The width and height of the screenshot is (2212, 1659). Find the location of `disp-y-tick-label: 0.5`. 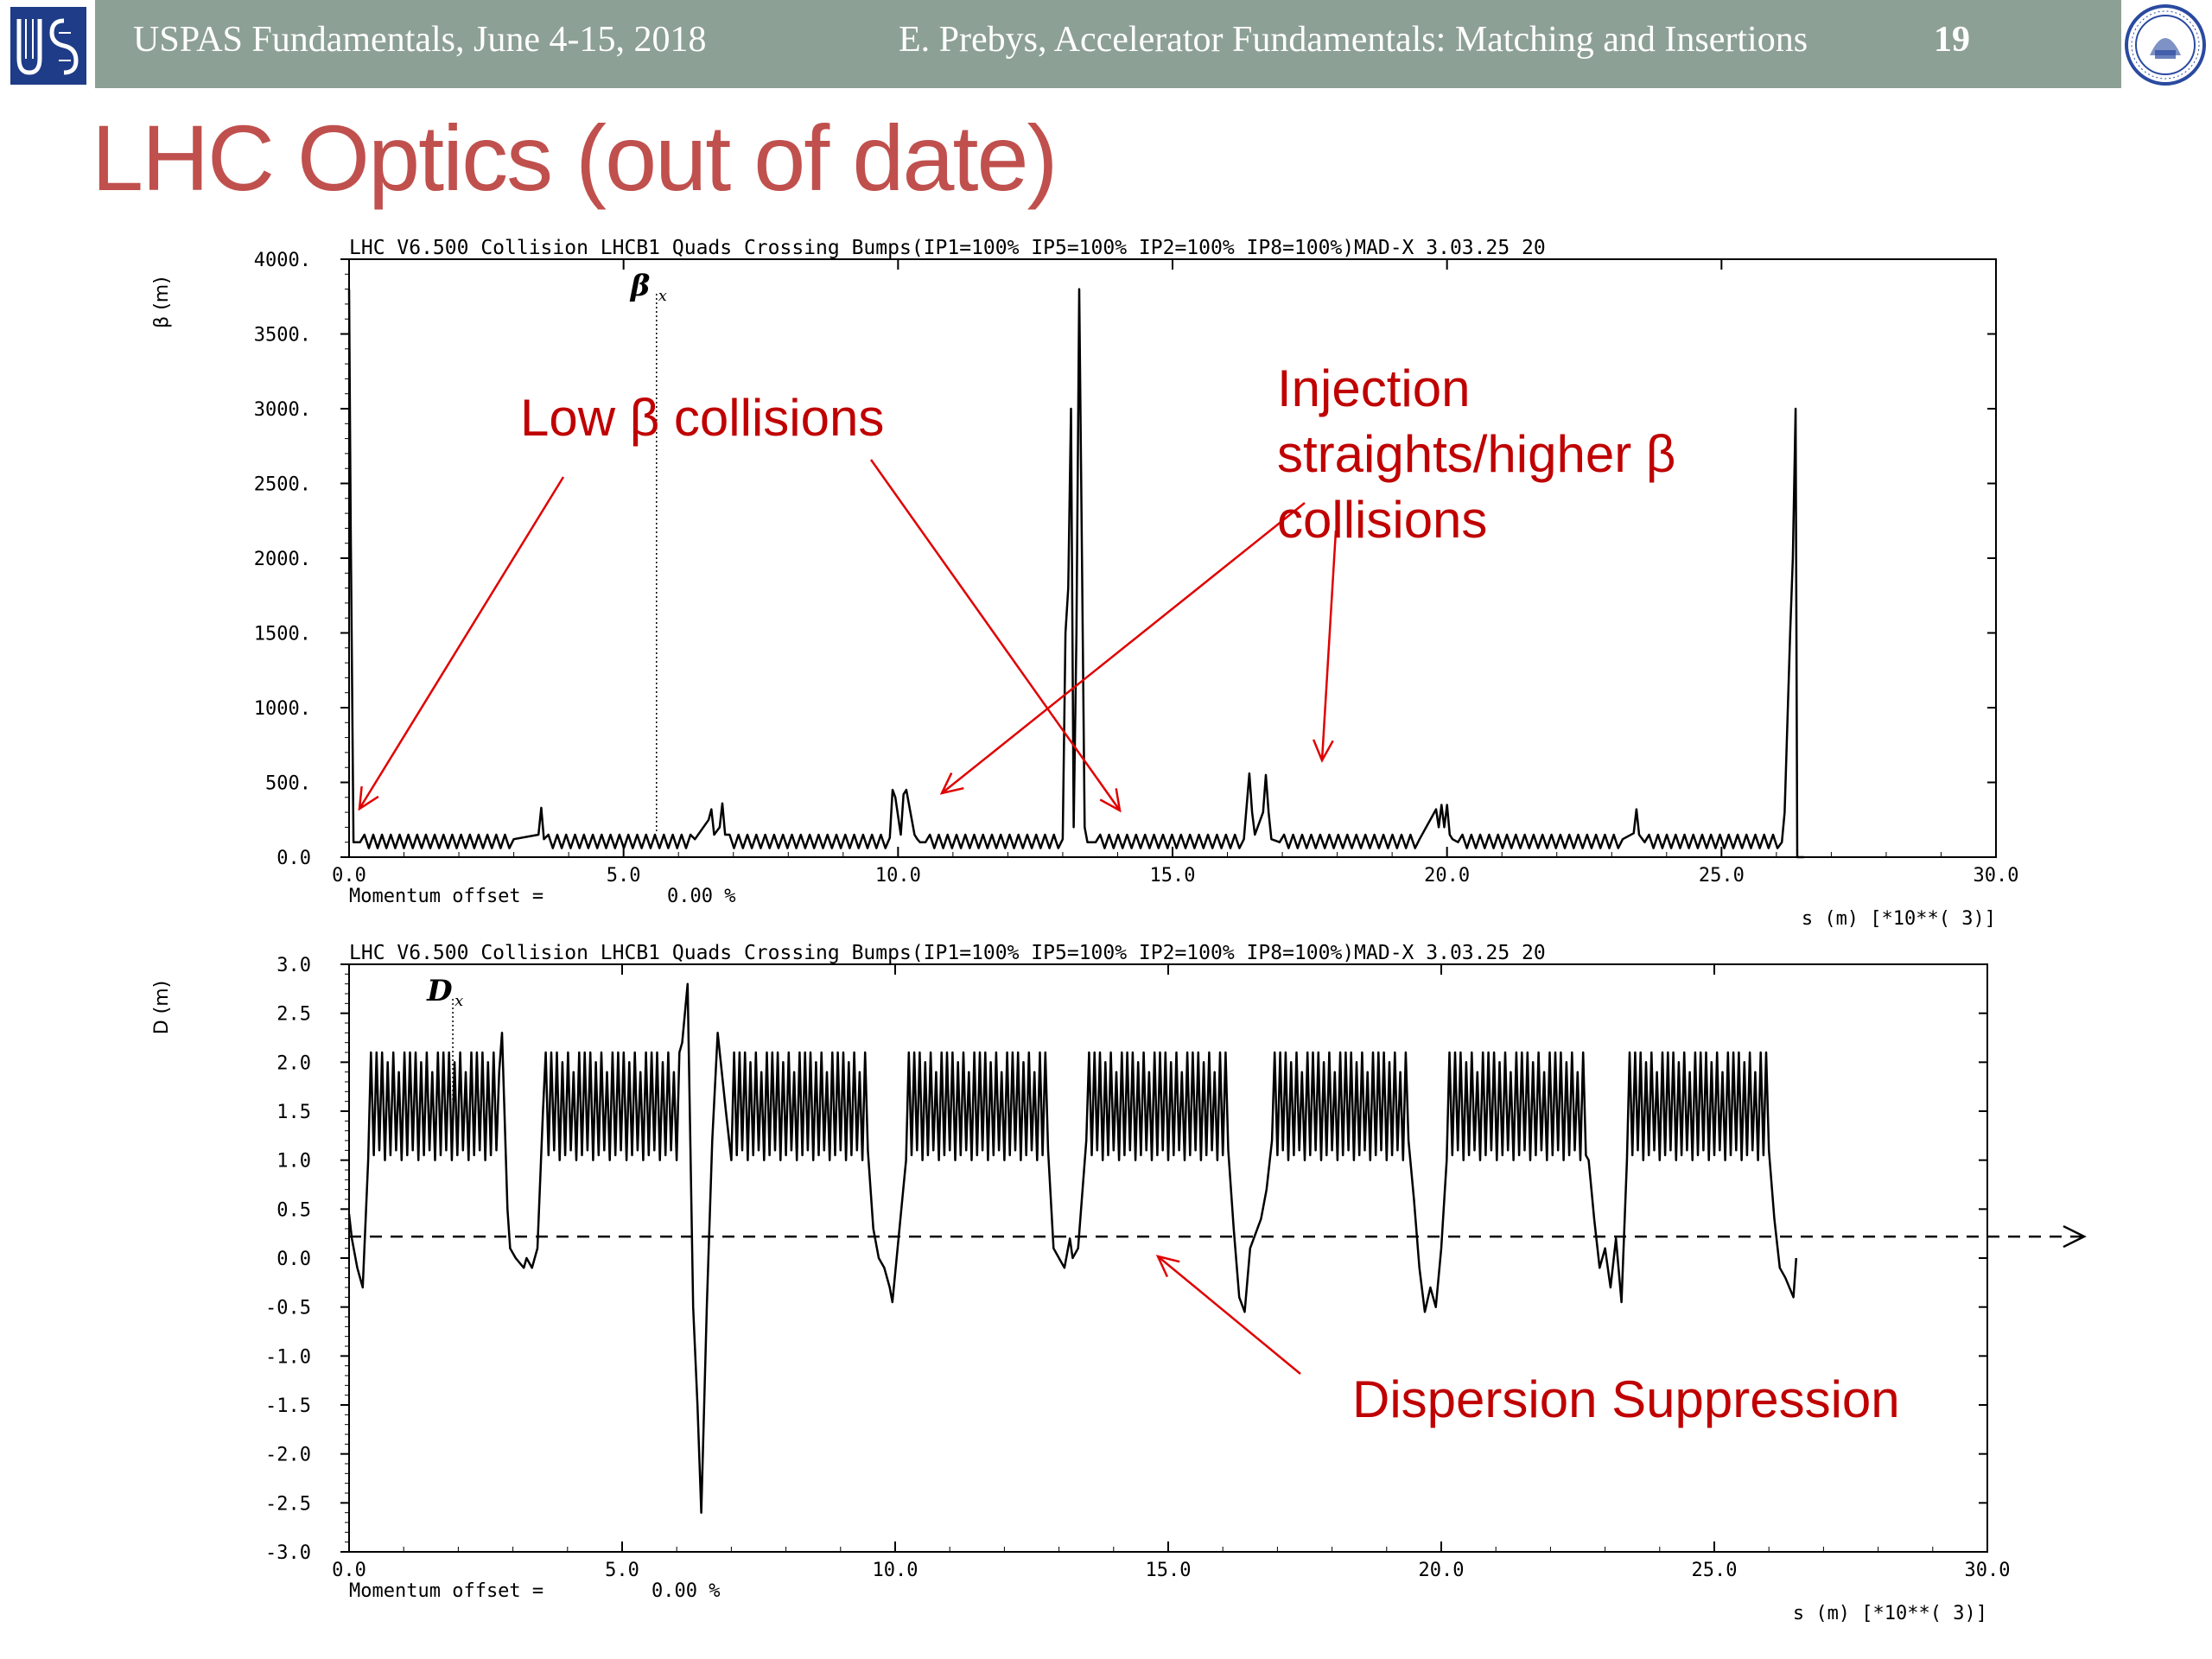

disp-y-tick-label: 0.5 is located at coordinates (293, 1210).